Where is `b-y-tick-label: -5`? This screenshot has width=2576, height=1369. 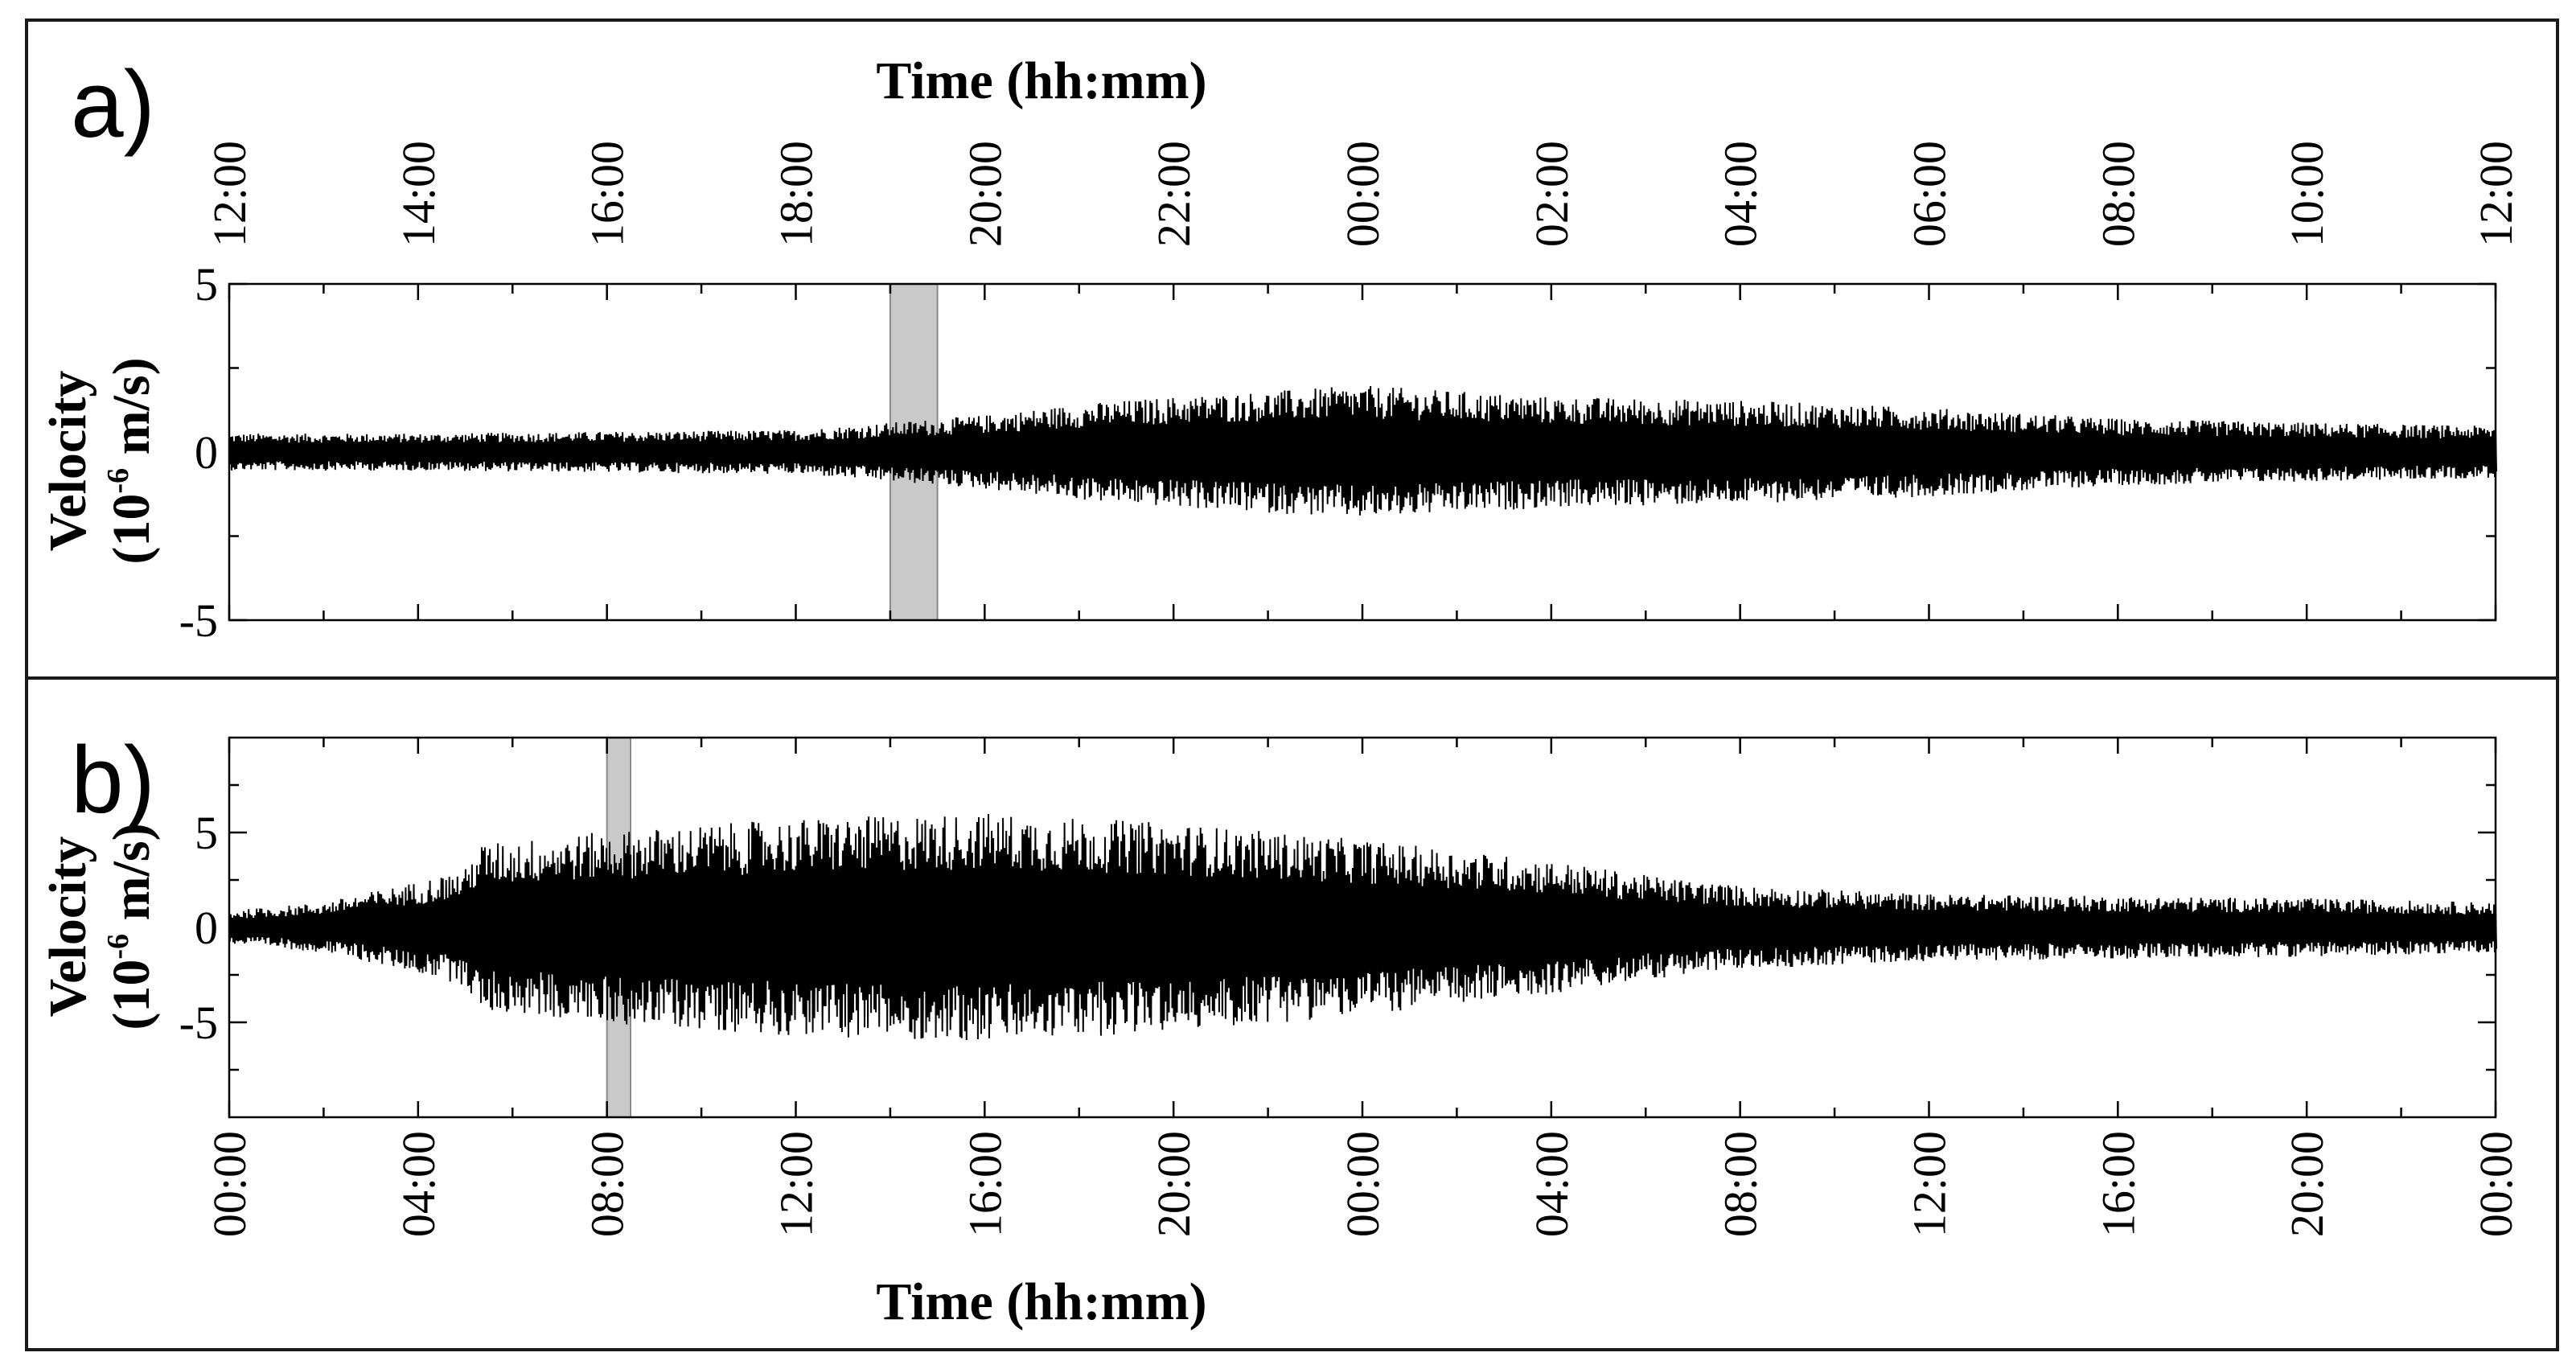 b-y-tick-label: -5 is located at coordinates (198, 1023).